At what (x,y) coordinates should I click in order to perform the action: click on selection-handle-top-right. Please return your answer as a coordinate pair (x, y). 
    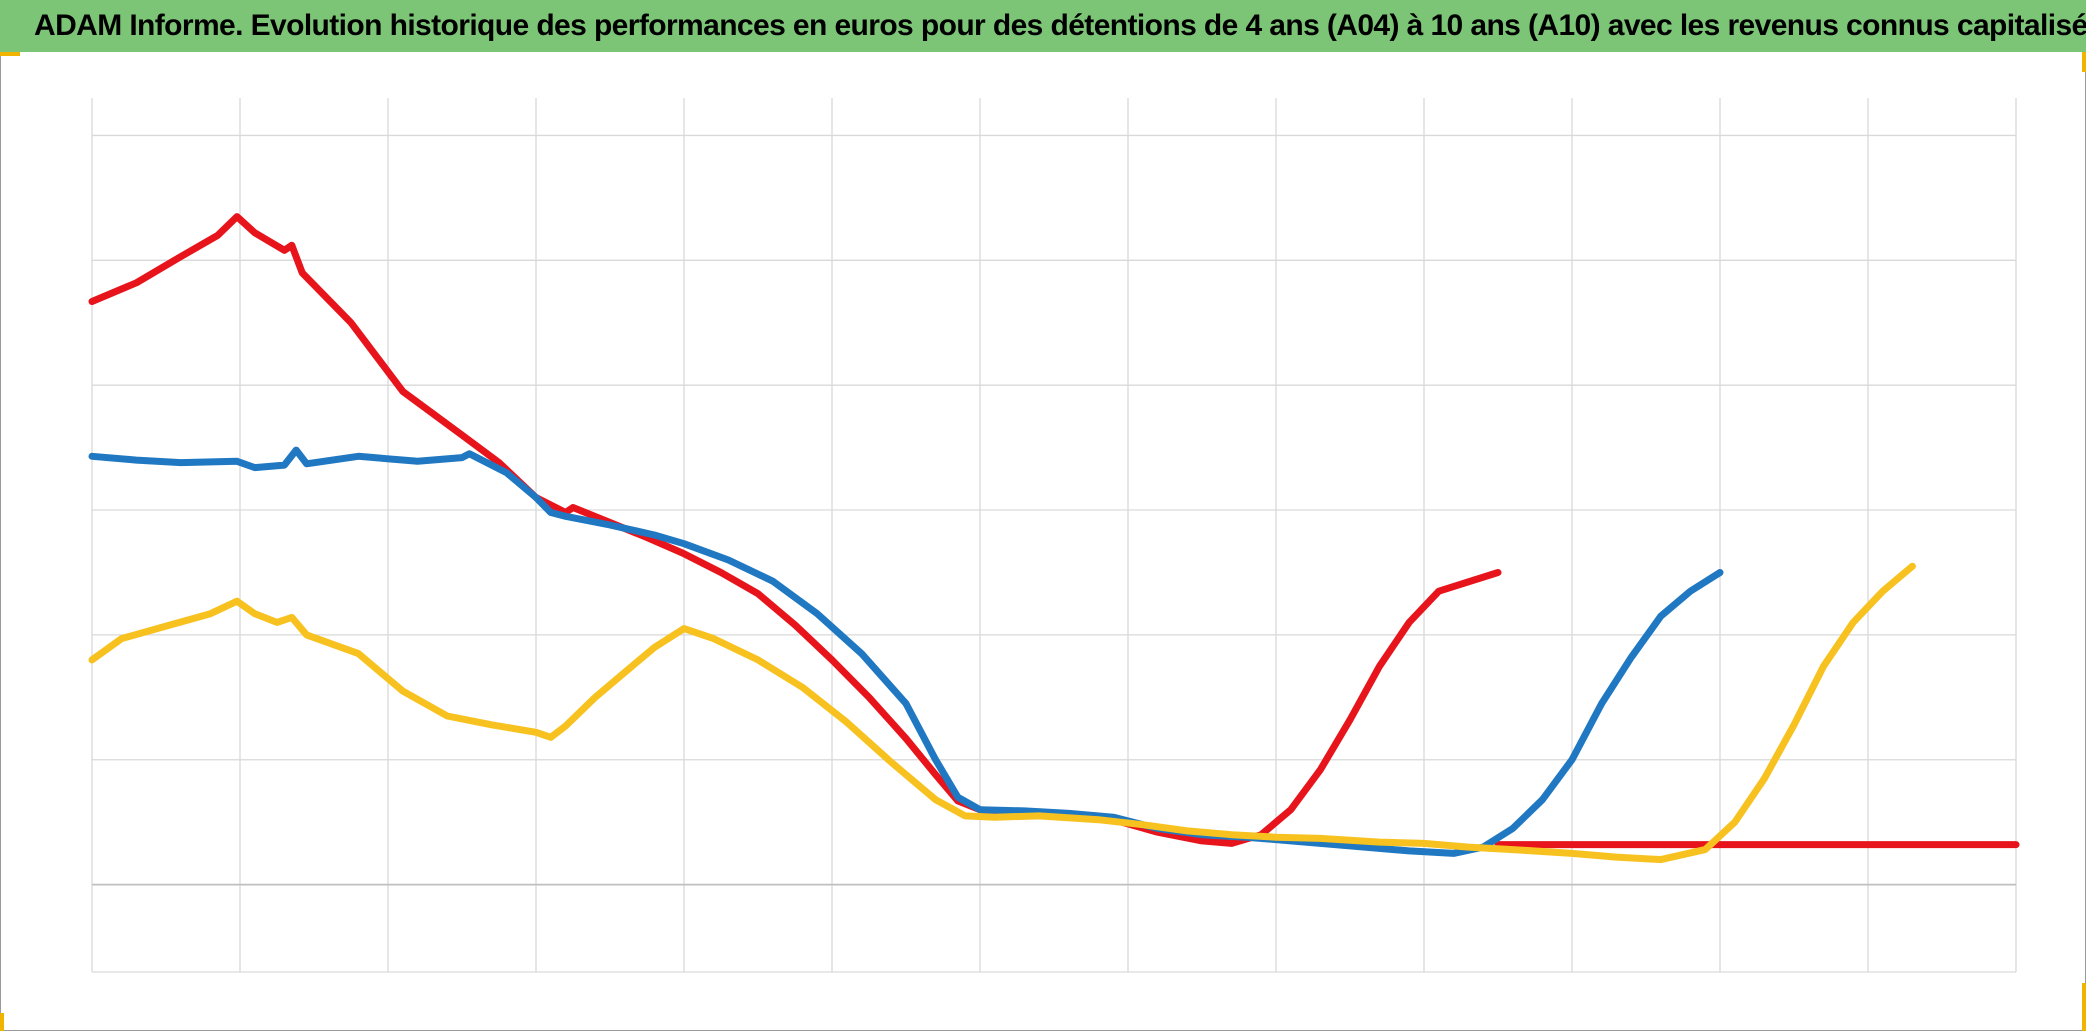
    Looking at the image, I should click on (2084, 62).